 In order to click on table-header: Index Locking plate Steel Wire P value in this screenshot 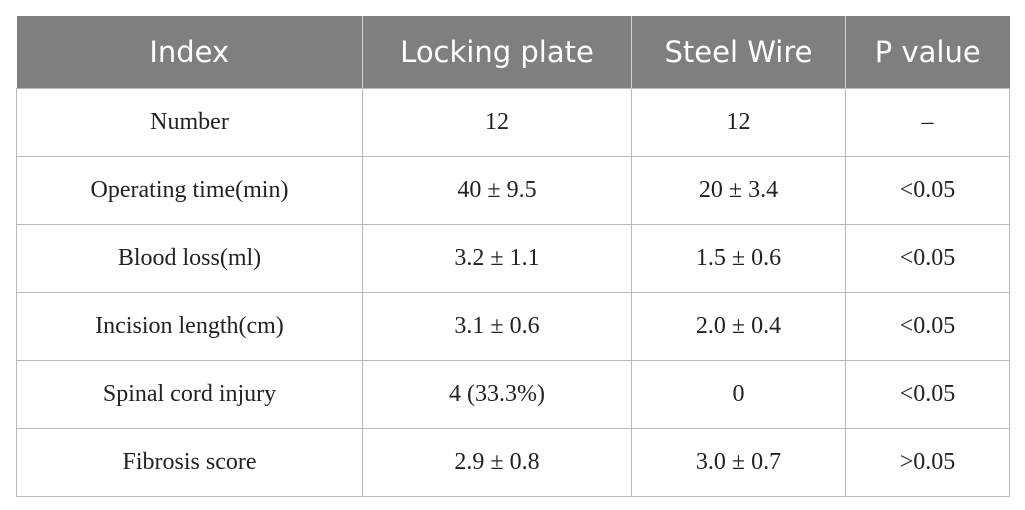, I will do `click(513, 52)`.